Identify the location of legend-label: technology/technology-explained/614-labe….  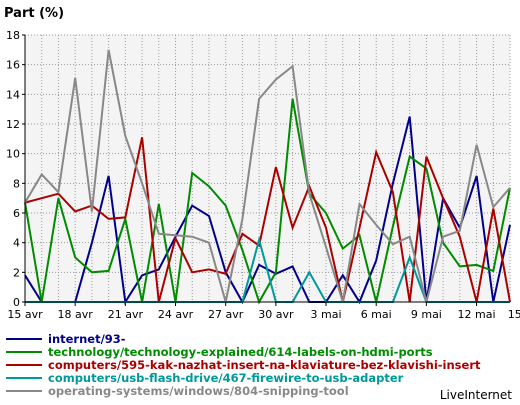
(240, 352).